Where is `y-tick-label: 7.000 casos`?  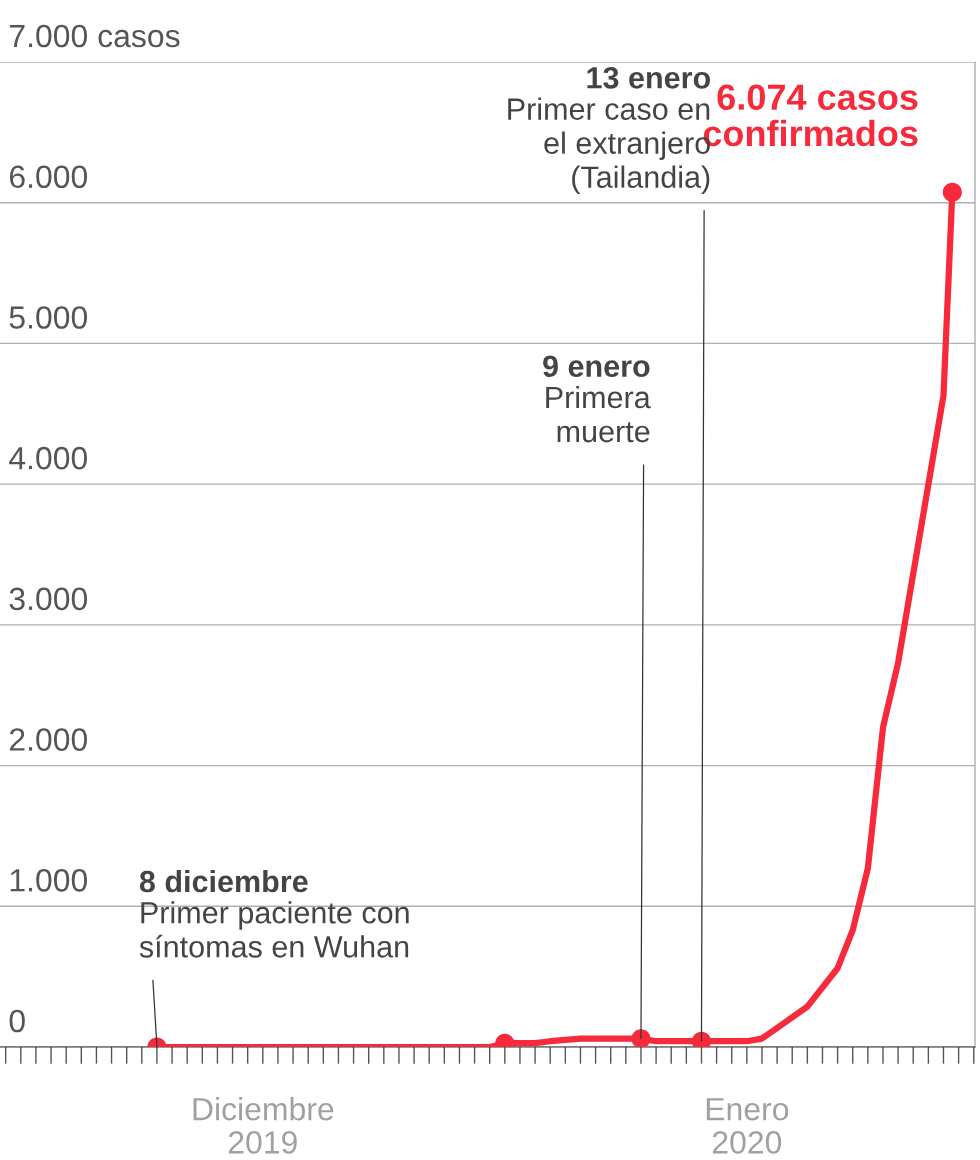
y-tick-label: 7.000 casos is located at coordinates (94, 36).